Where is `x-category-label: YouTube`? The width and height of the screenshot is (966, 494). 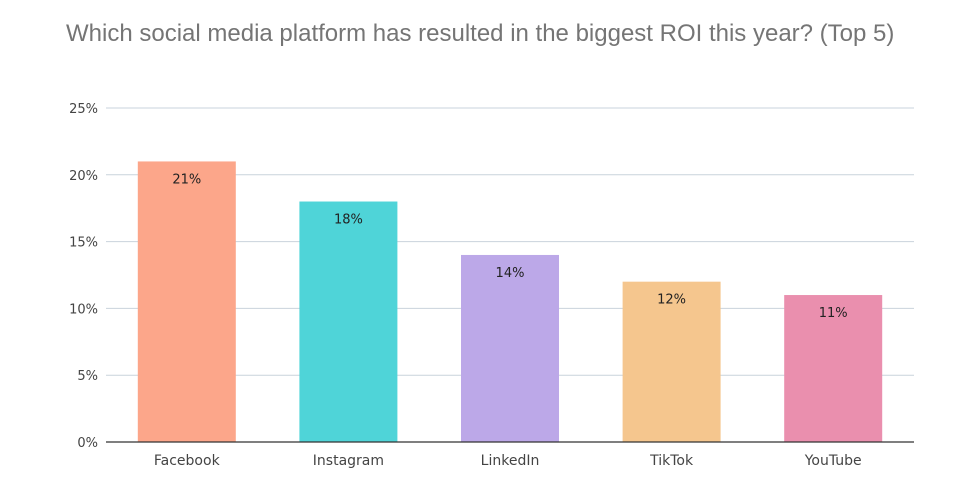
x-category-label: YouTube is located at coordinates (833, 461).